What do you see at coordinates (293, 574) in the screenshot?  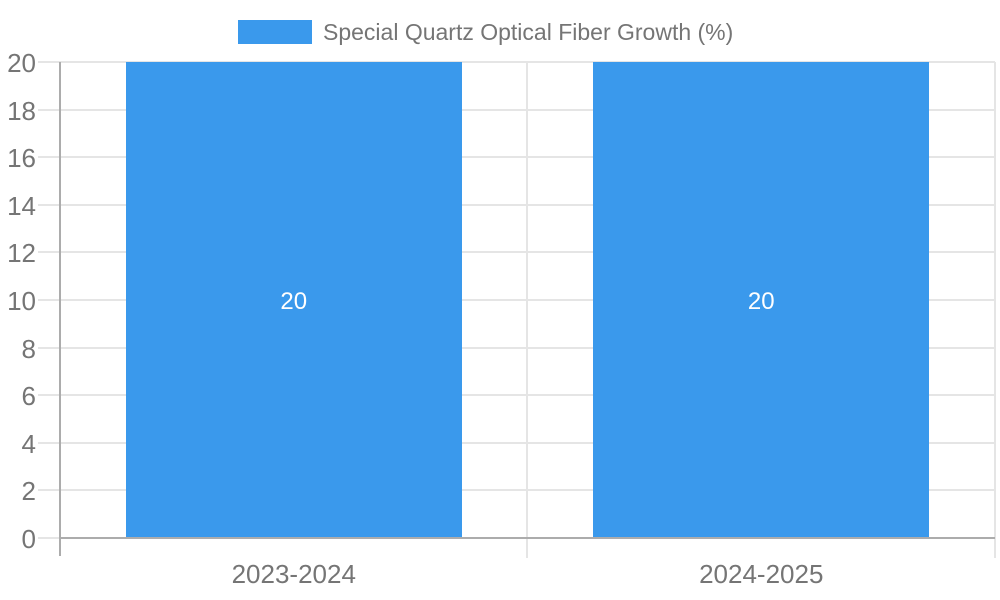 I see `x-axis-label-2023-2024: 2023-2024` at bounding box center [293, 574].